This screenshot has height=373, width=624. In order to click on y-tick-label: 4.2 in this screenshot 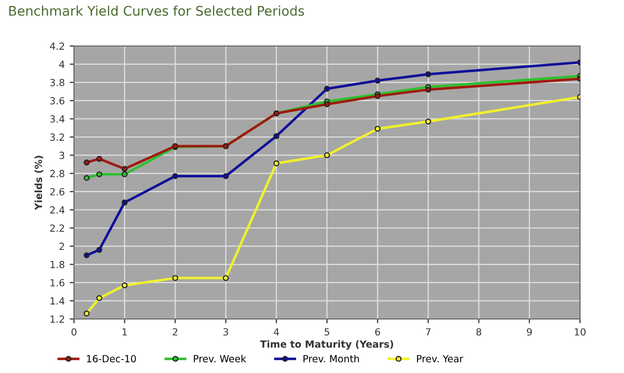, I will do `click(57, 46)`.